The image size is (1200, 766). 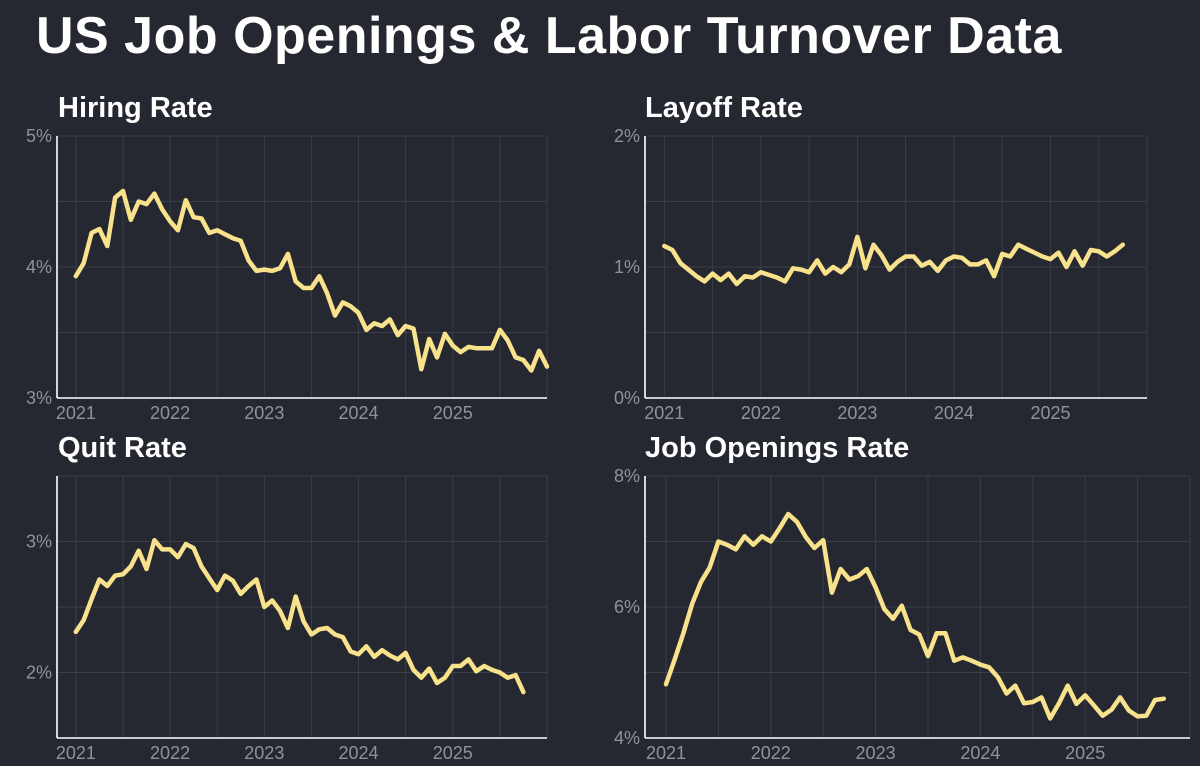 What do you see at coordinates (39, 136) in the screenshot?
I see `y-tick-label: 5%` at bounding box center [39, 136].